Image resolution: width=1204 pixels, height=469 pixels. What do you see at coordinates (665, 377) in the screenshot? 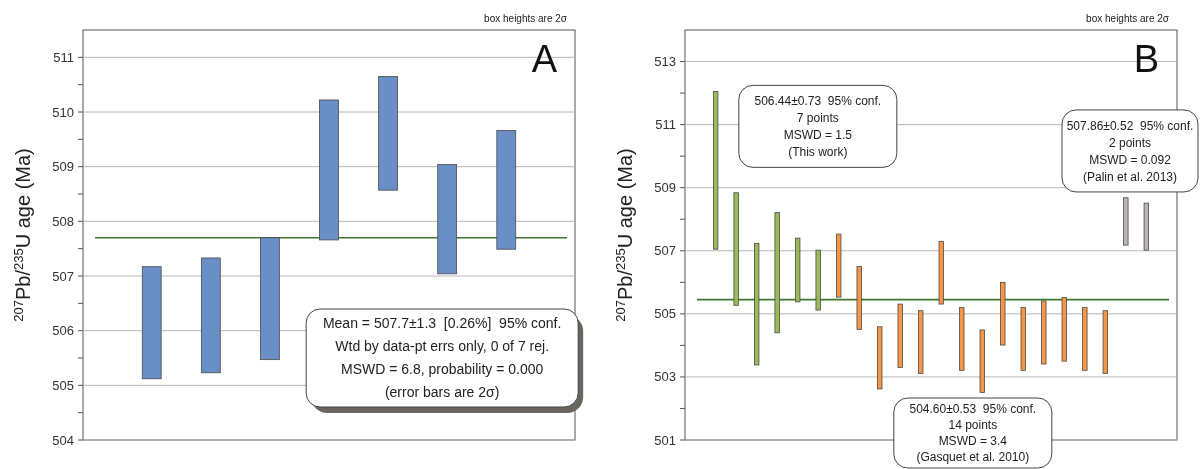
I see `y-tick-label: 503` at bounding box center [665, 377].